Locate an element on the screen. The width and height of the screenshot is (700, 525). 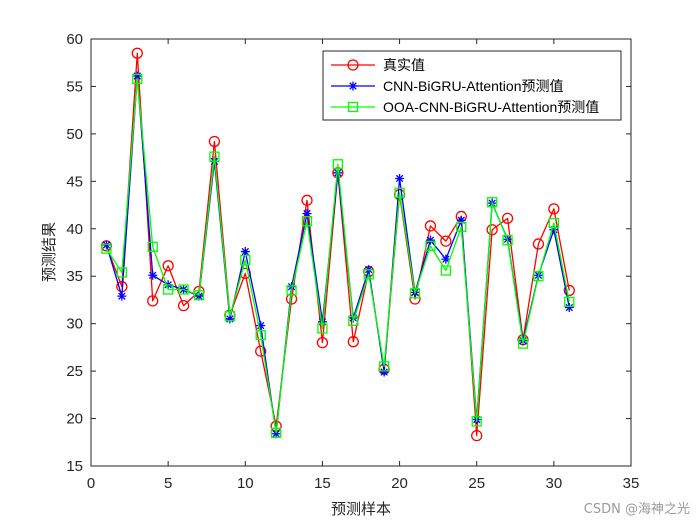
legend-label: OOA-CNN-BiGRU-Attention预测值 is located at coordinates (491, 107).